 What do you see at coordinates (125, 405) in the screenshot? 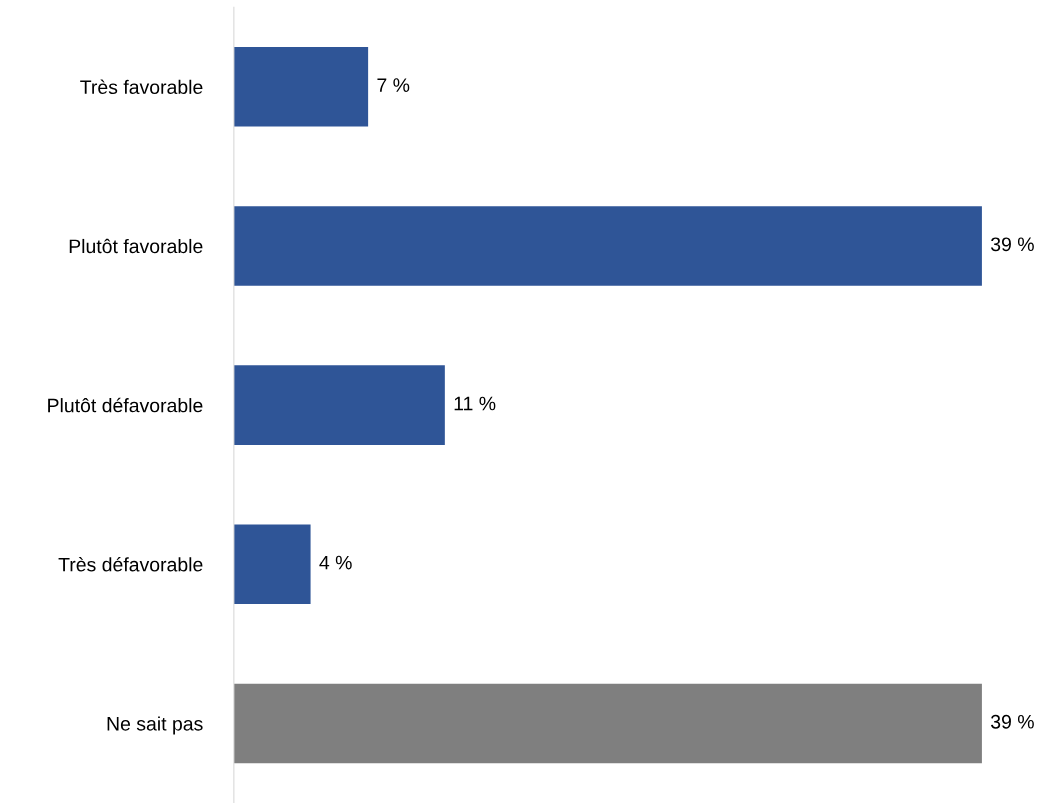
I see `y-tick-label: Plutôt défavorable` at bounding box center [125, 405].